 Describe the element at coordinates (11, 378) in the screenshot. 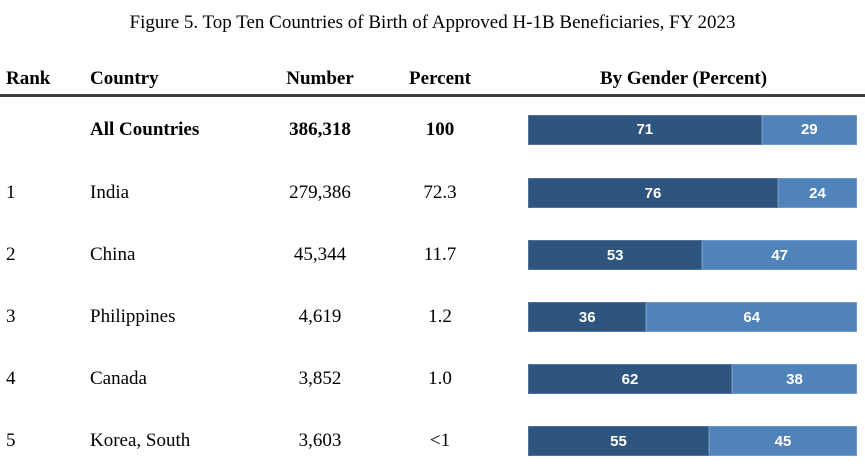

I see `rank-cell: 4` at that location.